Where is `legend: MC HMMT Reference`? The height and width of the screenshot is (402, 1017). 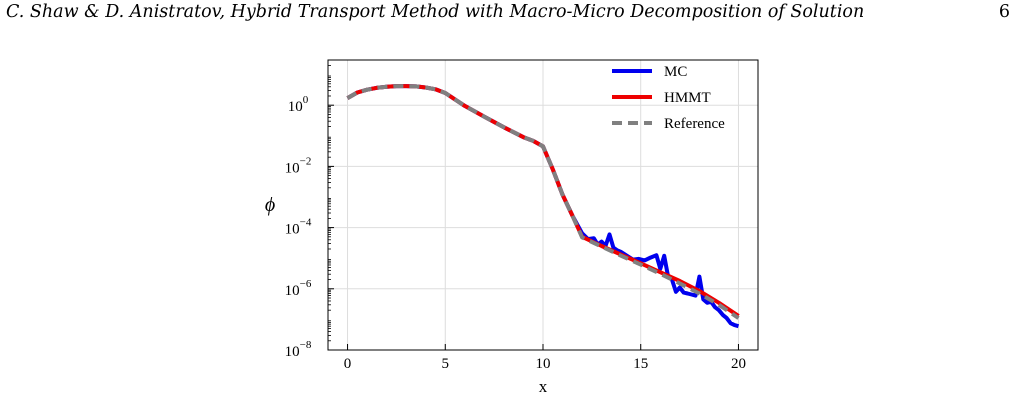 legend: MC HMMT Reference is located at coordinates (668, 98).